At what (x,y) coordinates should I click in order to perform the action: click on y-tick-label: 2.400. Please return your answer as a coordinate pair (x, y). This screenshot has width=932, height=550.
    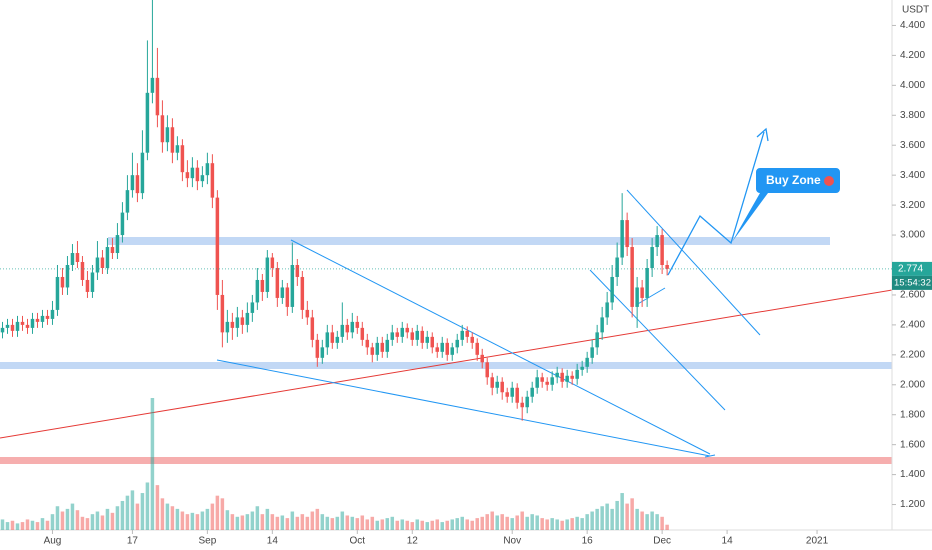
    Looking at the image, I should click on (912, 325).